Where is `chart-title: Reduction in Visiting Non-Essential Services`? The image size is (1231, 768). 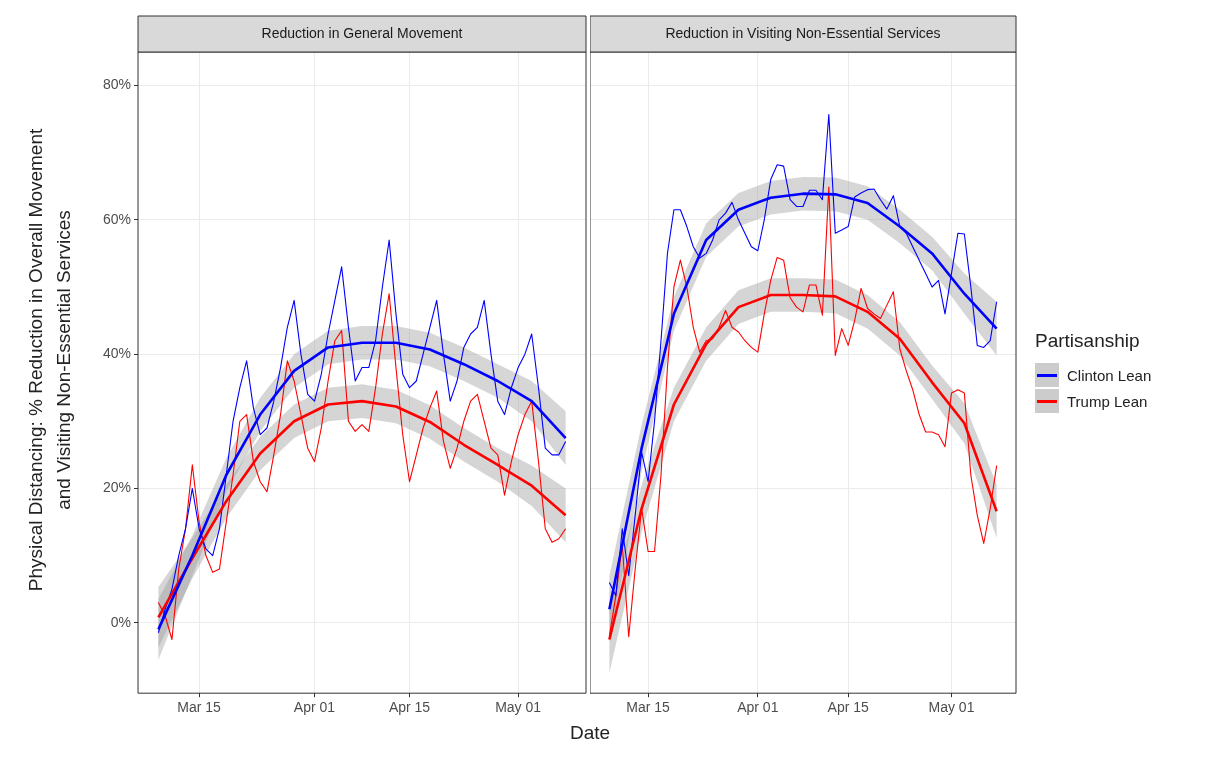
chart-title: Reduction in Visiting Non-Essential Services is located at coordinates (803, 32).